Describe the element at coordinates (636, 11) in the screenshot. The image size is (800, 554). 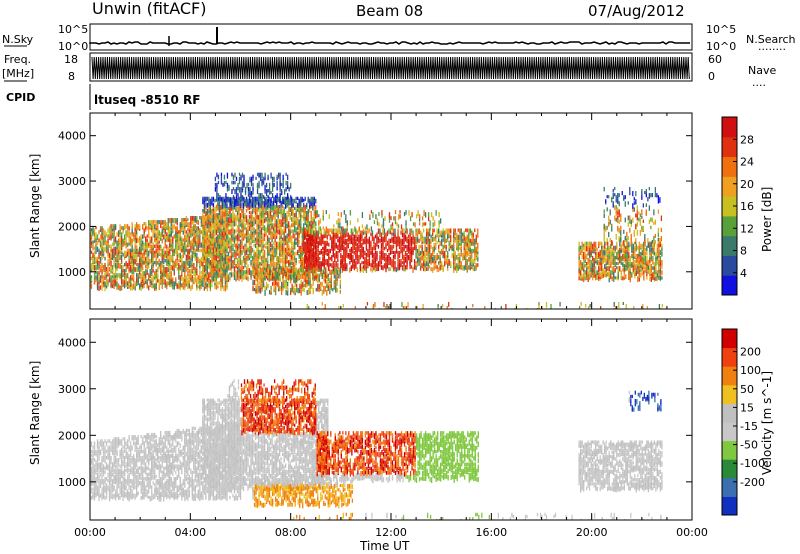
I see `date-title: 07/Aug/2012` at that location.